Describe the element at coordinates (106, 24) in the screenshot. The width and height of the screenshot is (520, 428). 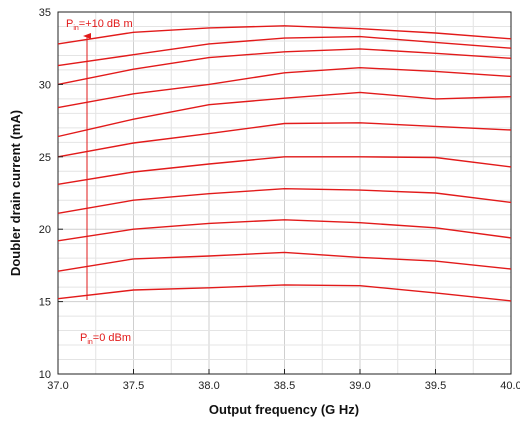
I see `annotation-top-suffix: =+10 dB m` at that location.